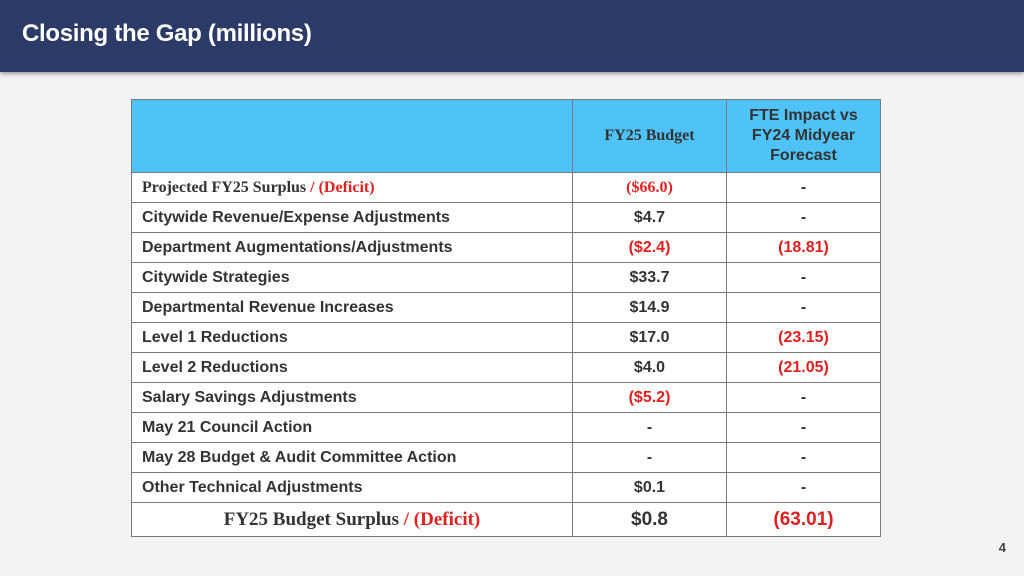 This screenshot has height=576, width=1024. What do you see at coordinates (1002, 547) in the screenshot?
I see `page-number: 4` at bounding box center [1002, 547].